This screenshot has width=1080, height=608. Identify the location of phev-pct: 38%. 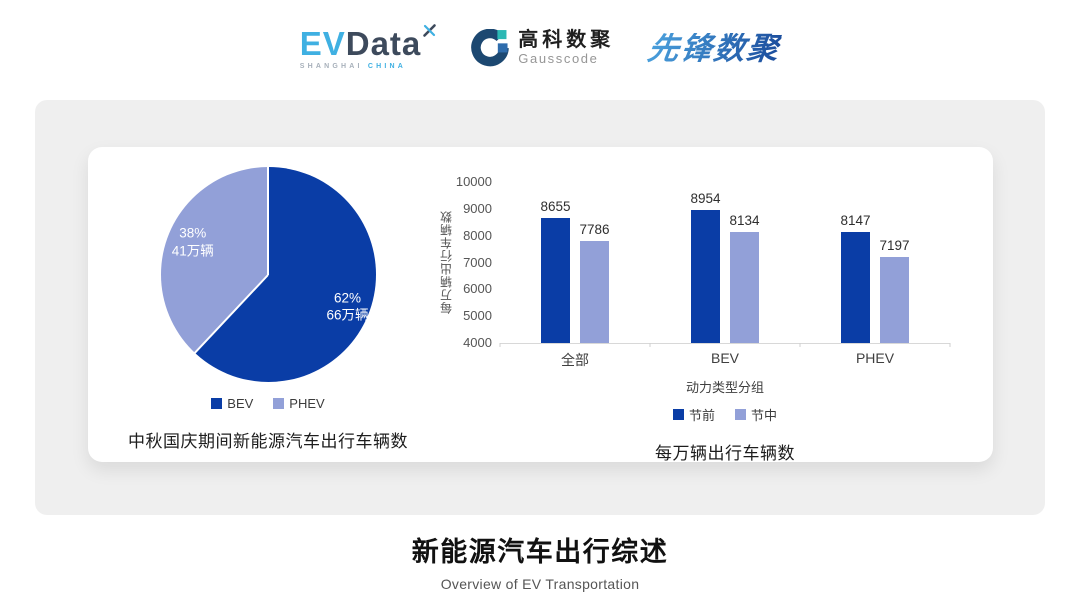
(193, 233).